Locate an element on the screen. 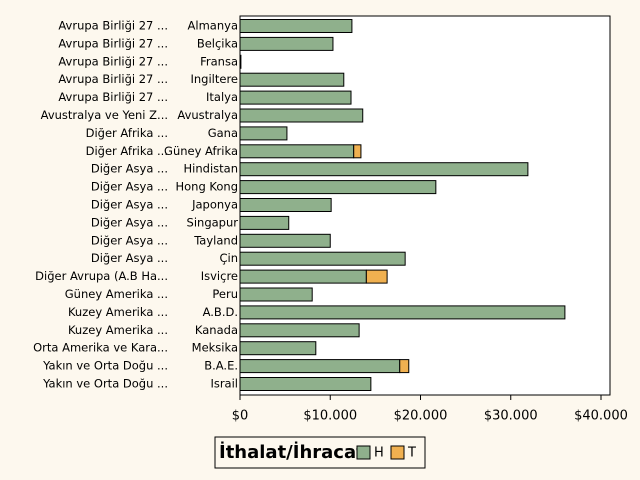 The image size is (640, 480). x-tick-label: $40.000 is located at coordinates (601, 416).